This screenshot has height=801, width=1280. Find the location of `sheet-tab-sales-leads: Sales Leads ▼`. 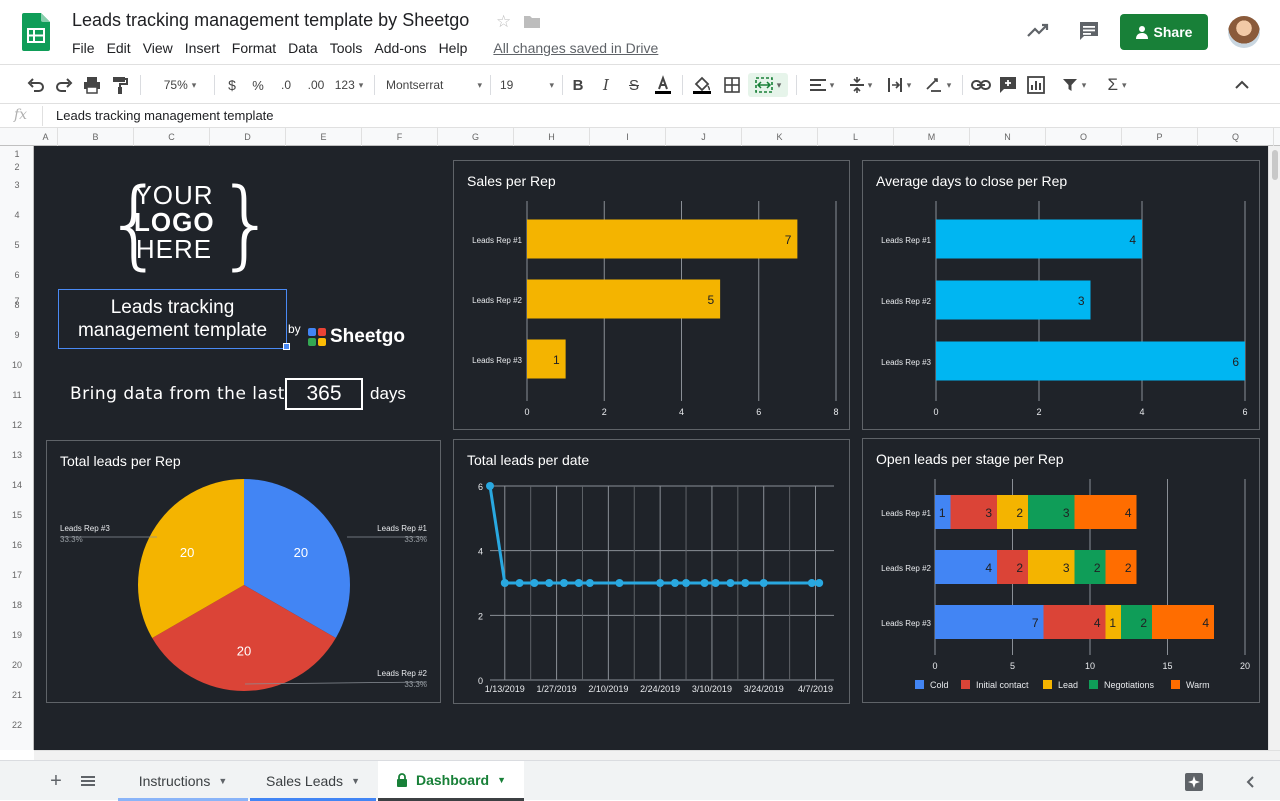

sheet-tab-sales-leads: Sales Leads ▼ is located at coordinates (313, 781).